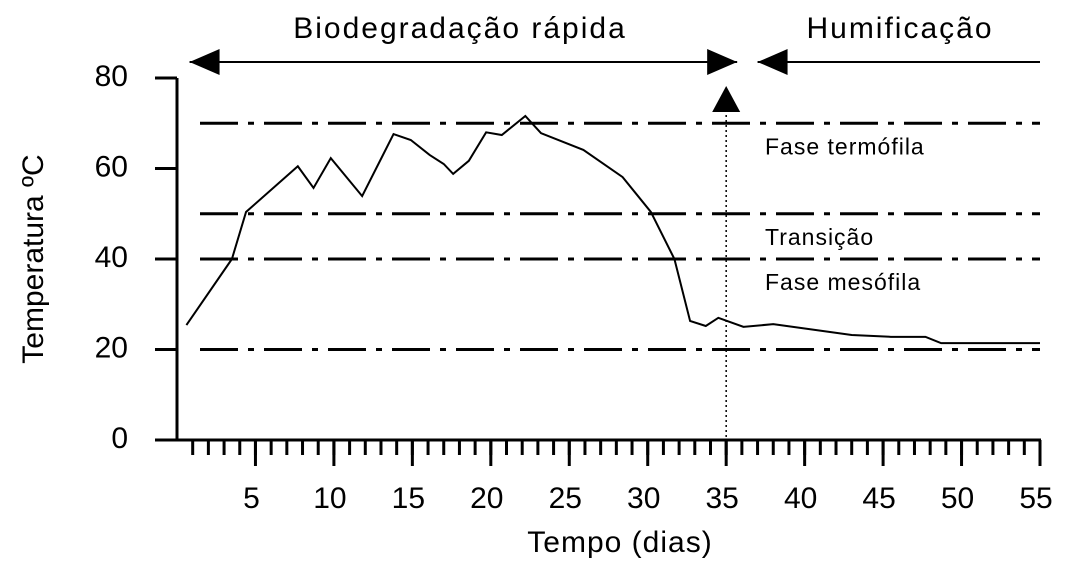 The height and width of the screenshot is (563, 1065). What do you see at coordinates (111, 257) in the screenshot?
I see `y-tick-label: 40` at bounding box center [111, 257].